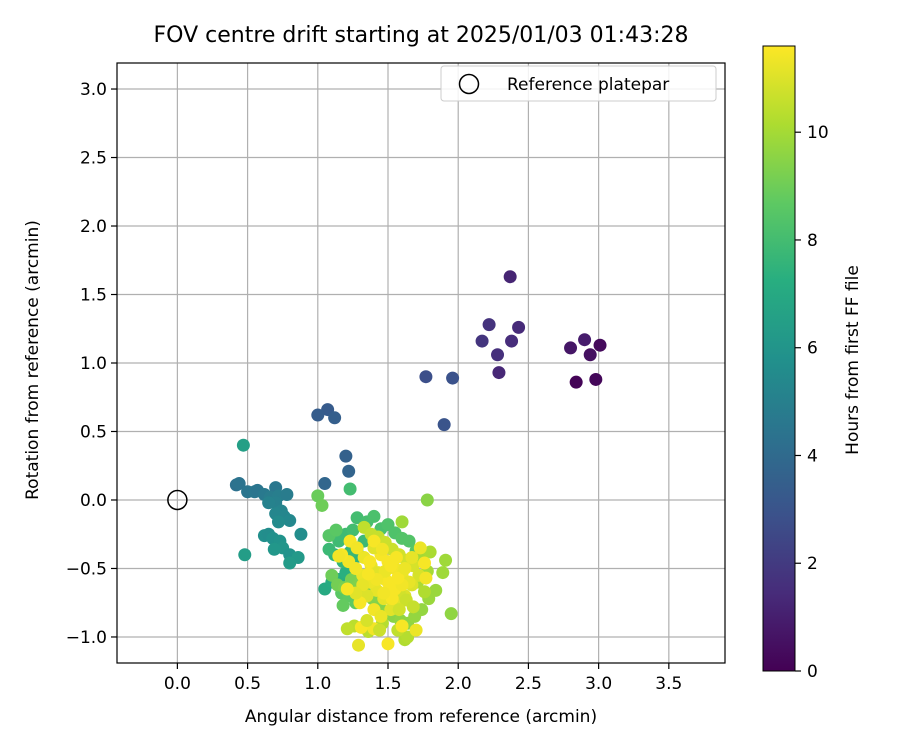  Describe the element at coordinates (177, 500) in the screenshot. I see `reference-platepar-marker` at that location.